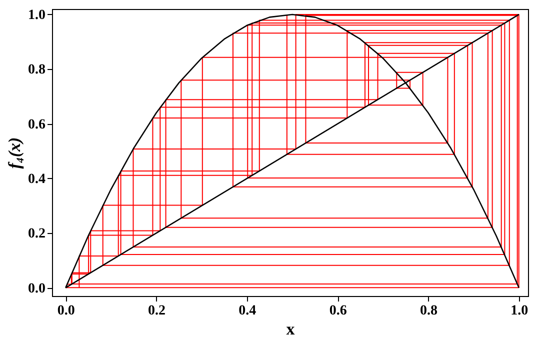 The image size is (540, 351). I want to click on x-tick-label: 0.6, so click(338, 311).